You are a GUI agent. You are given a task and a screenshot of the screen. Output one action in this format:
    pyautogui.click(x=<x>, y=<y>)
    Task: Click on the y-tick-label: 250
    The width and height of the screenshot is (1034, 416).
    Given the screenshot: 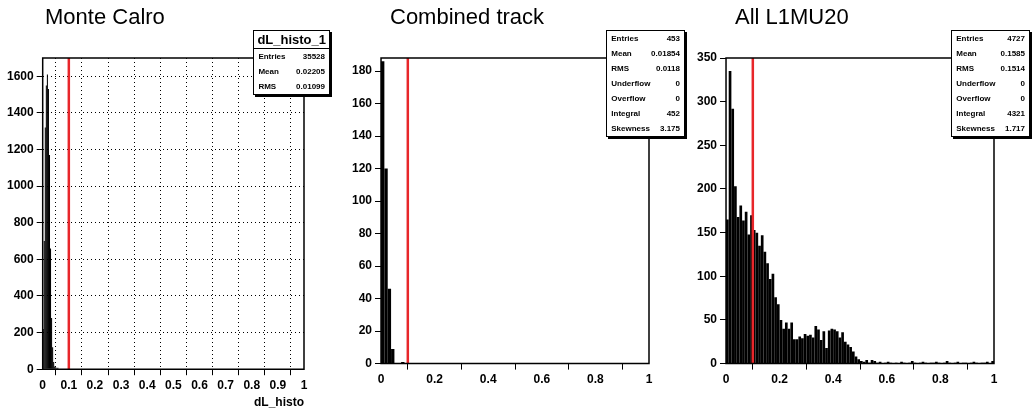 What is the action you would take?
    pyautogui.click(x=707, y=144)
    